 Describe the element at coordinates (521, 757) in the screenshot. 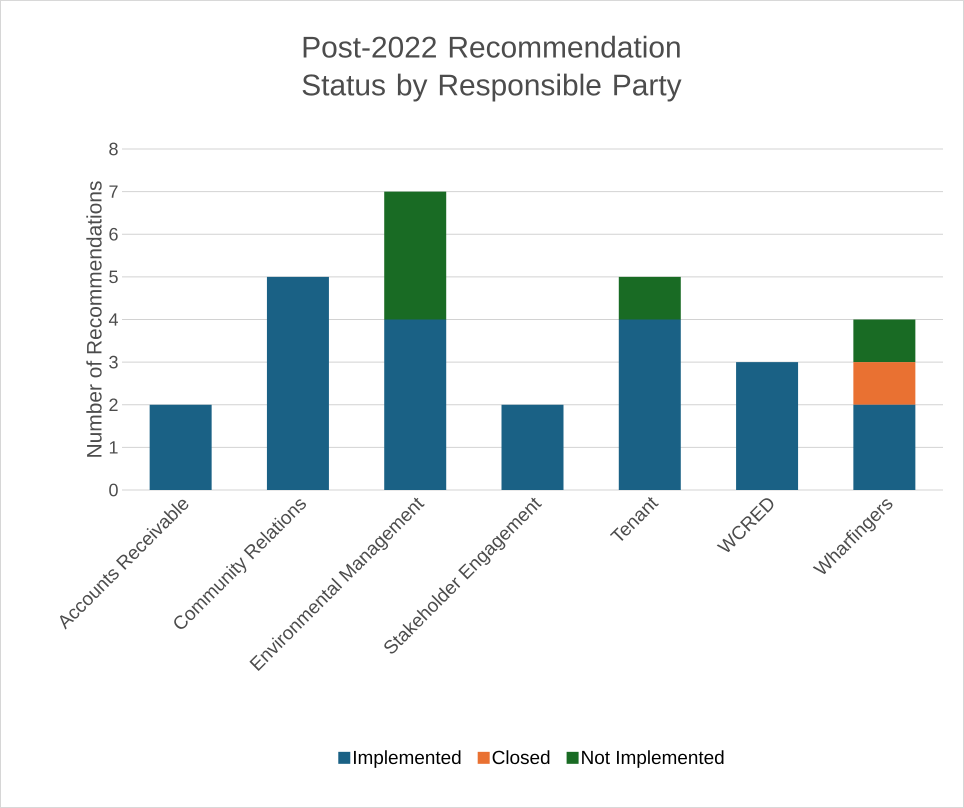

I see `legend-label: Closed` at that location.